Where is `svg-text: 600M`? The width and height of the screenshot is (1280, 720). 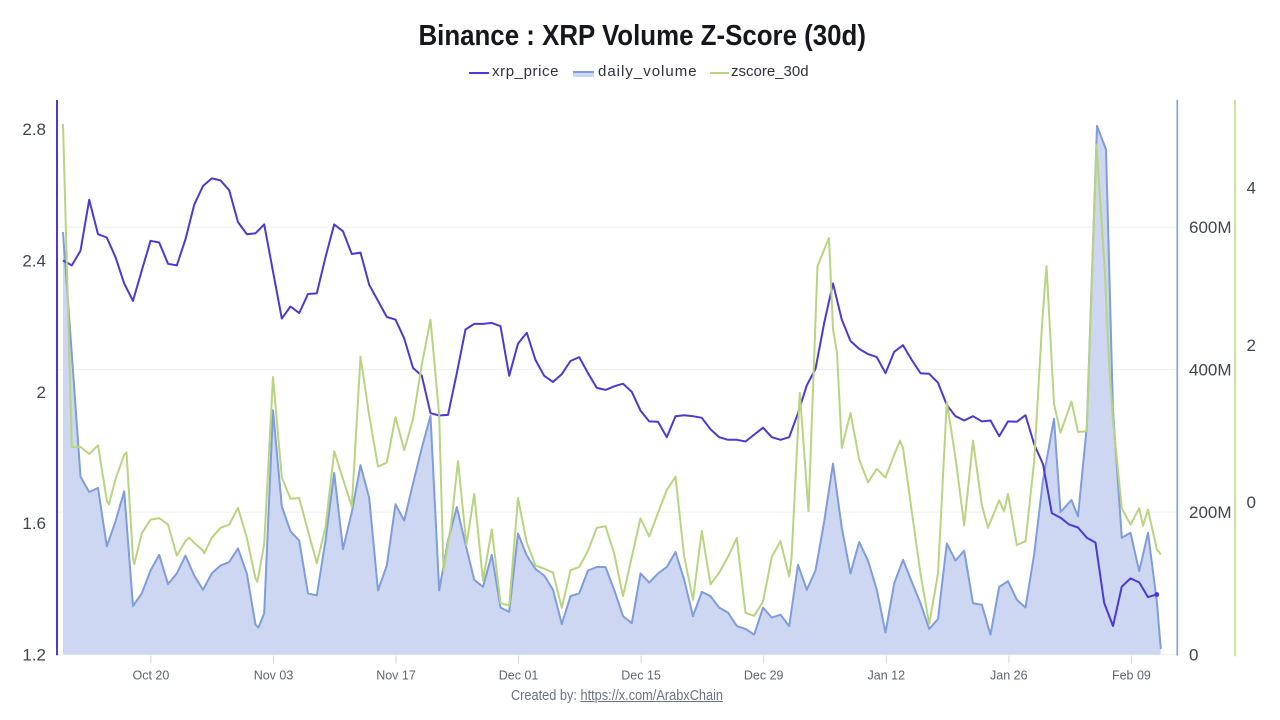 svg-text: 600M is located at coordinates (1210, 227).